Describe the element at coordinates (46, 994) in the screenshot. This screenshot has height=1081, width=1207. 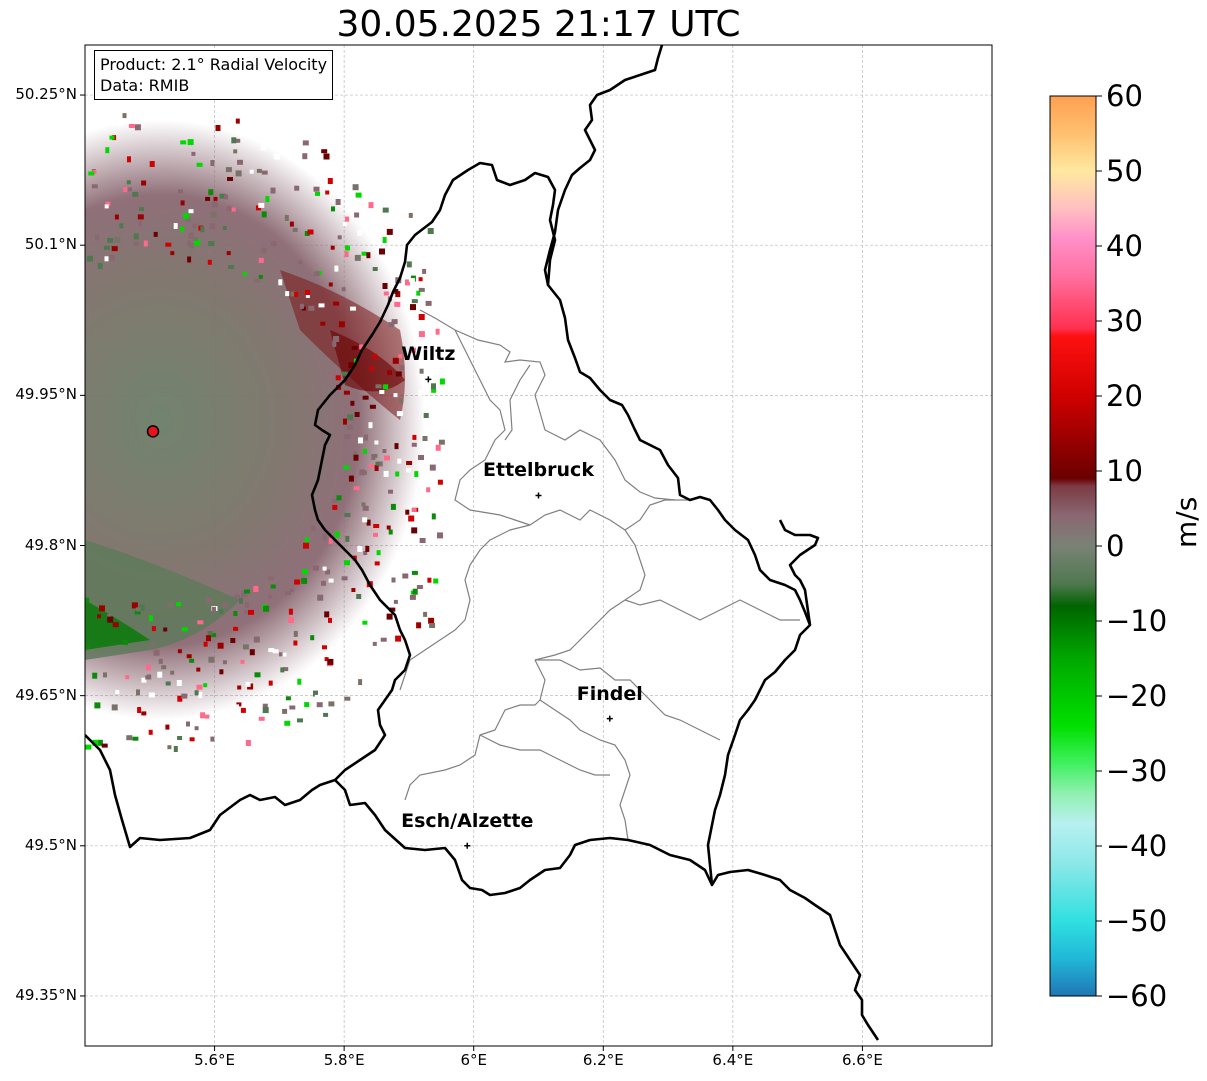
I see `lat-tick-label: 49.35°N` at that location.